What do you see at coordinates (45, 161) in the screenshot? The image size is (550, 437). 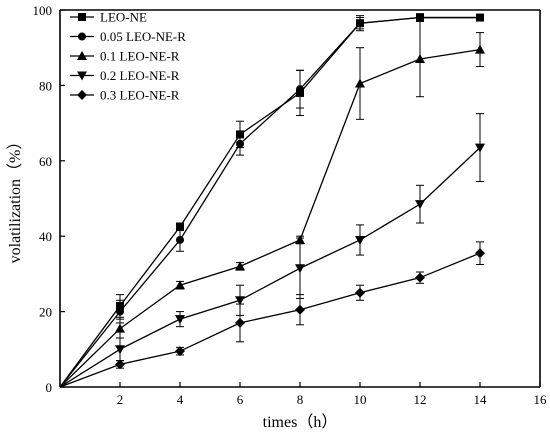 I see `y-tick-label: 60` at bounding box center [45, 161].